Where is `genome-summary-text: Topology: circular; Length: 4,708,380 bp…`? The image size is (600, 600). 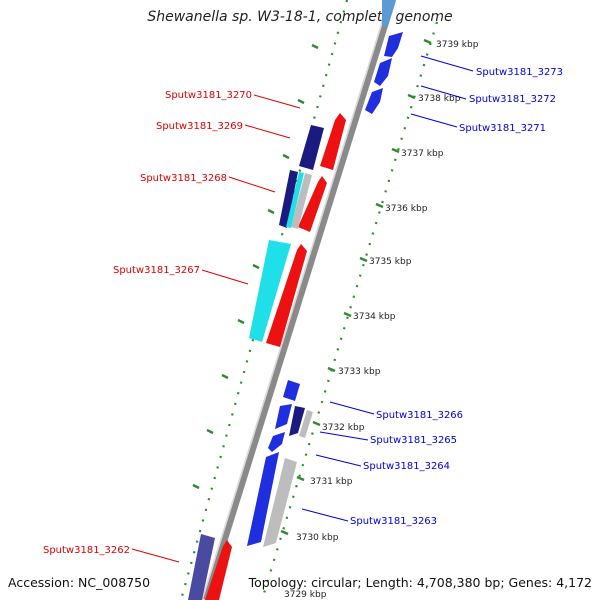
genome-summary-text: Topology: circular; Length: 4,708,380 bp… is located at coordinates (420, 582).